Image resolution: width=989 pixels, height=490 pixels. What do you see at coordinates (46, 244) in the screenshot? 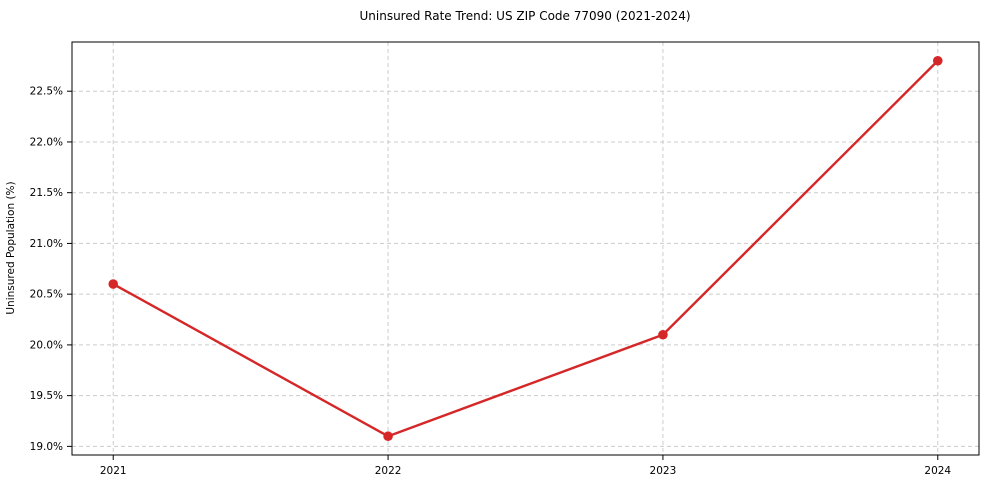
I see `y-tick-label: 21.0%` at bounding box center [46, 244].